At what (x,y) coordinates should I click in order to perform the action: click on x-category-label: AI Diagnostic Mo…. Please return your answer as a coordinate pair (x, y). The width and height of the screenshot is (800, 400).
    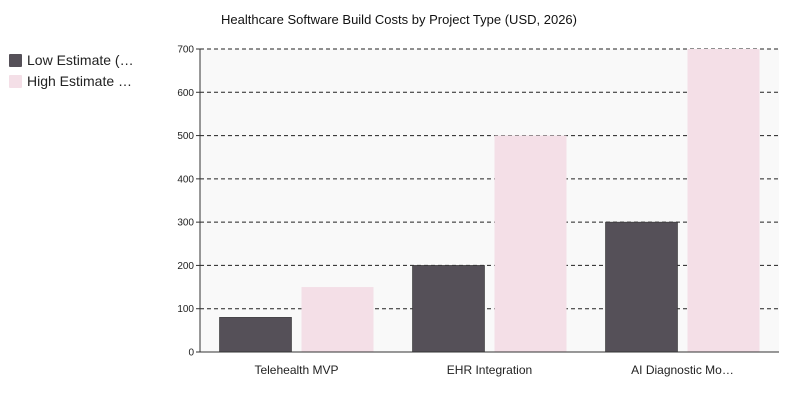
    Looking at the image, I should click on (682, 370).